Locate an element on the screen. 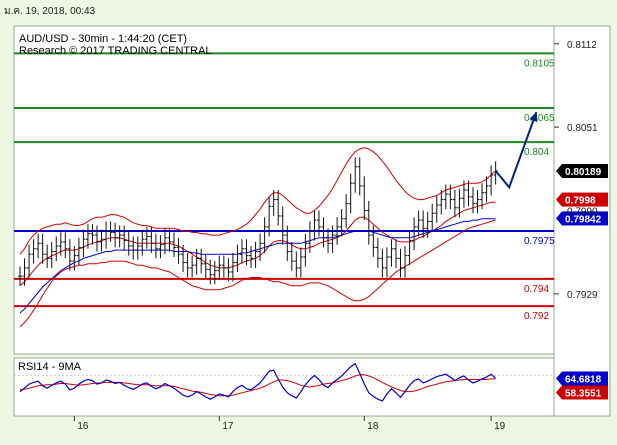  projection-arrowhead is located at coordinates (533, 117).